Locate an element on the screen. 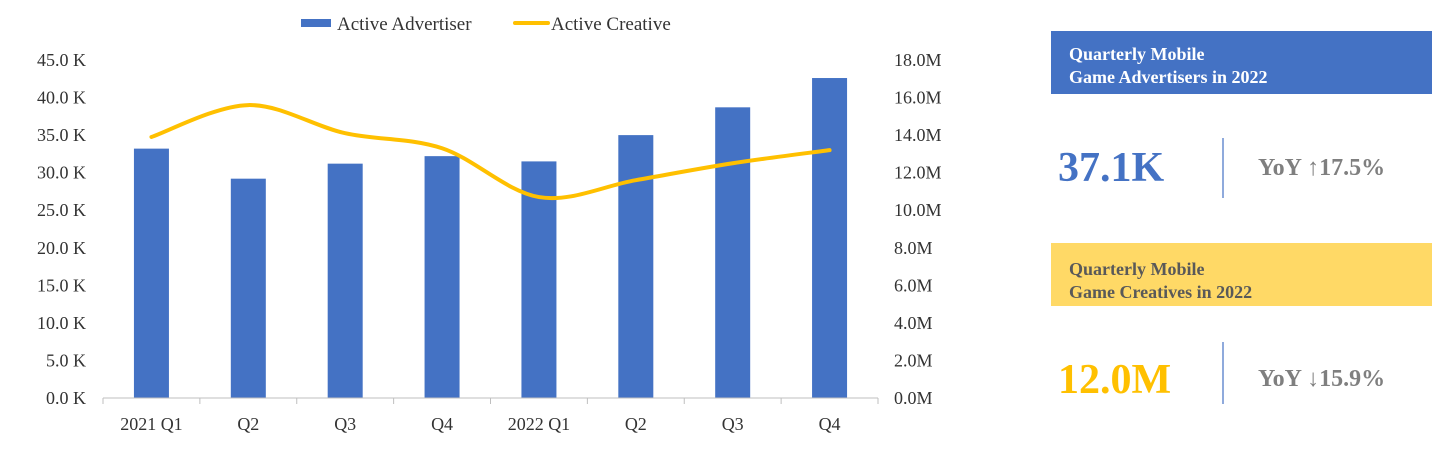  creative-line is located at coordinates (490, 152).